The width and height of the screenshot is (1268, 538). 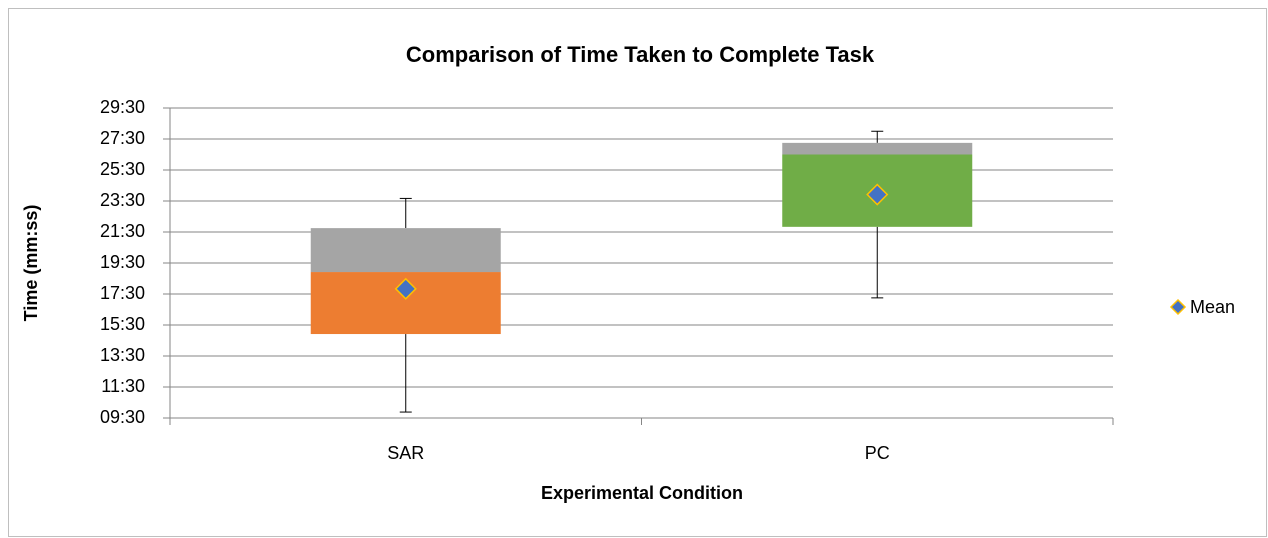 What do you see at coordinates (642, 493) in the screenshot?
I see `x-axis-label: Experimental Condition` at bounding box center [642, 493].